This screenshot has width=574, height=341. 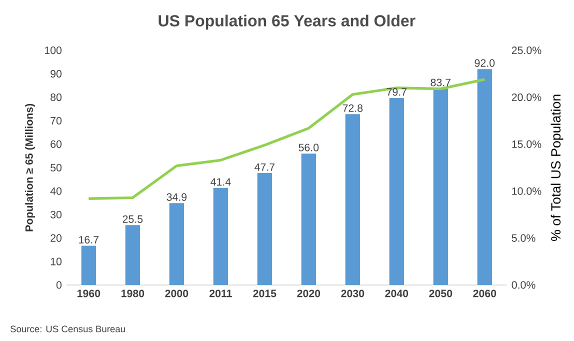 I want to click on y-tick-label: 60, so click(x=56, y=144).